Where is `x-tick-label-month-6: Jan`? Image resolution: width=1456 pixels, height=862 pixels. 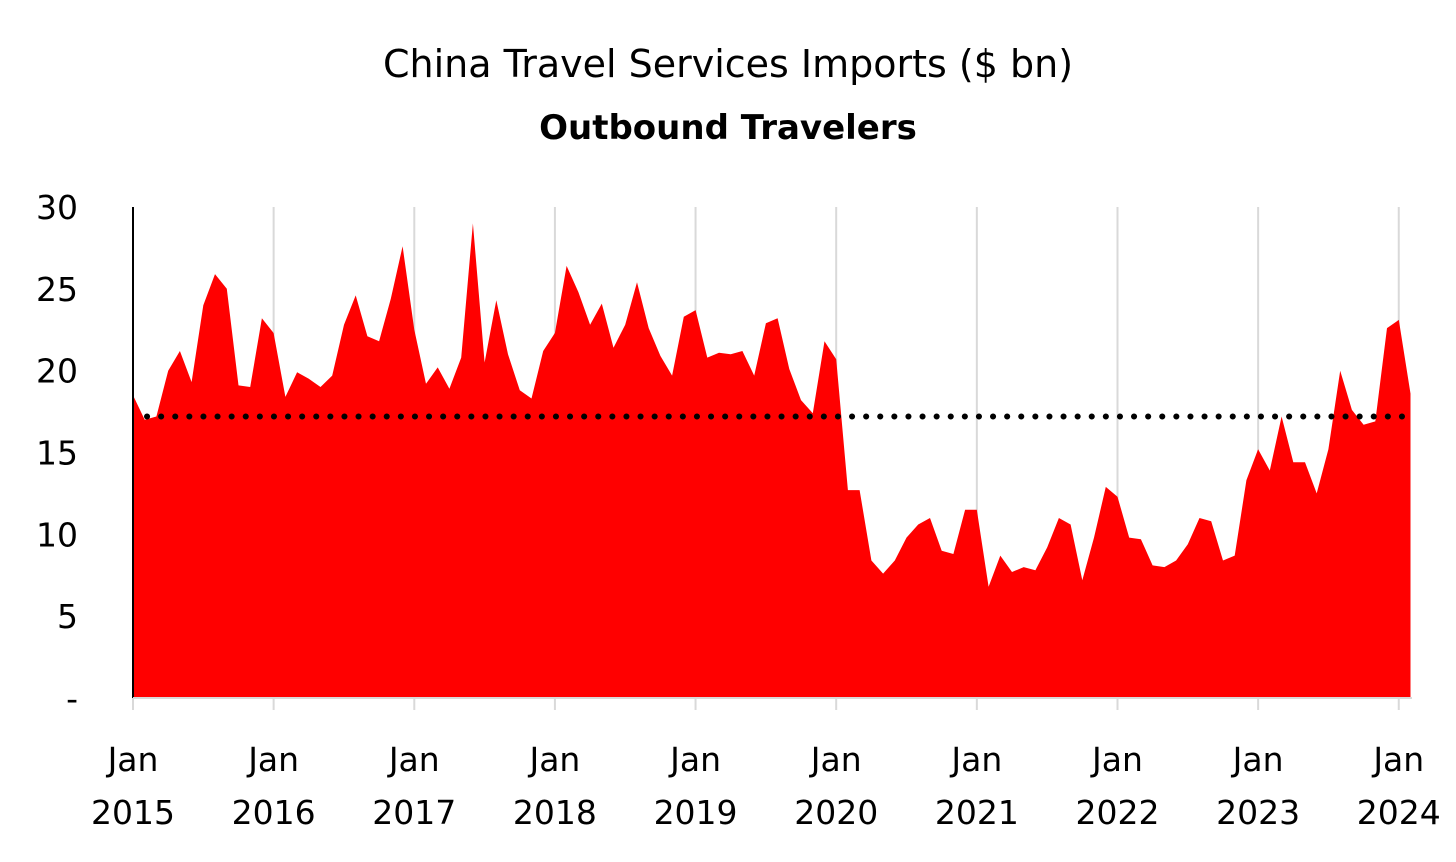 x-tick-label-month-6: Jan is located at coordinates (975, 759).